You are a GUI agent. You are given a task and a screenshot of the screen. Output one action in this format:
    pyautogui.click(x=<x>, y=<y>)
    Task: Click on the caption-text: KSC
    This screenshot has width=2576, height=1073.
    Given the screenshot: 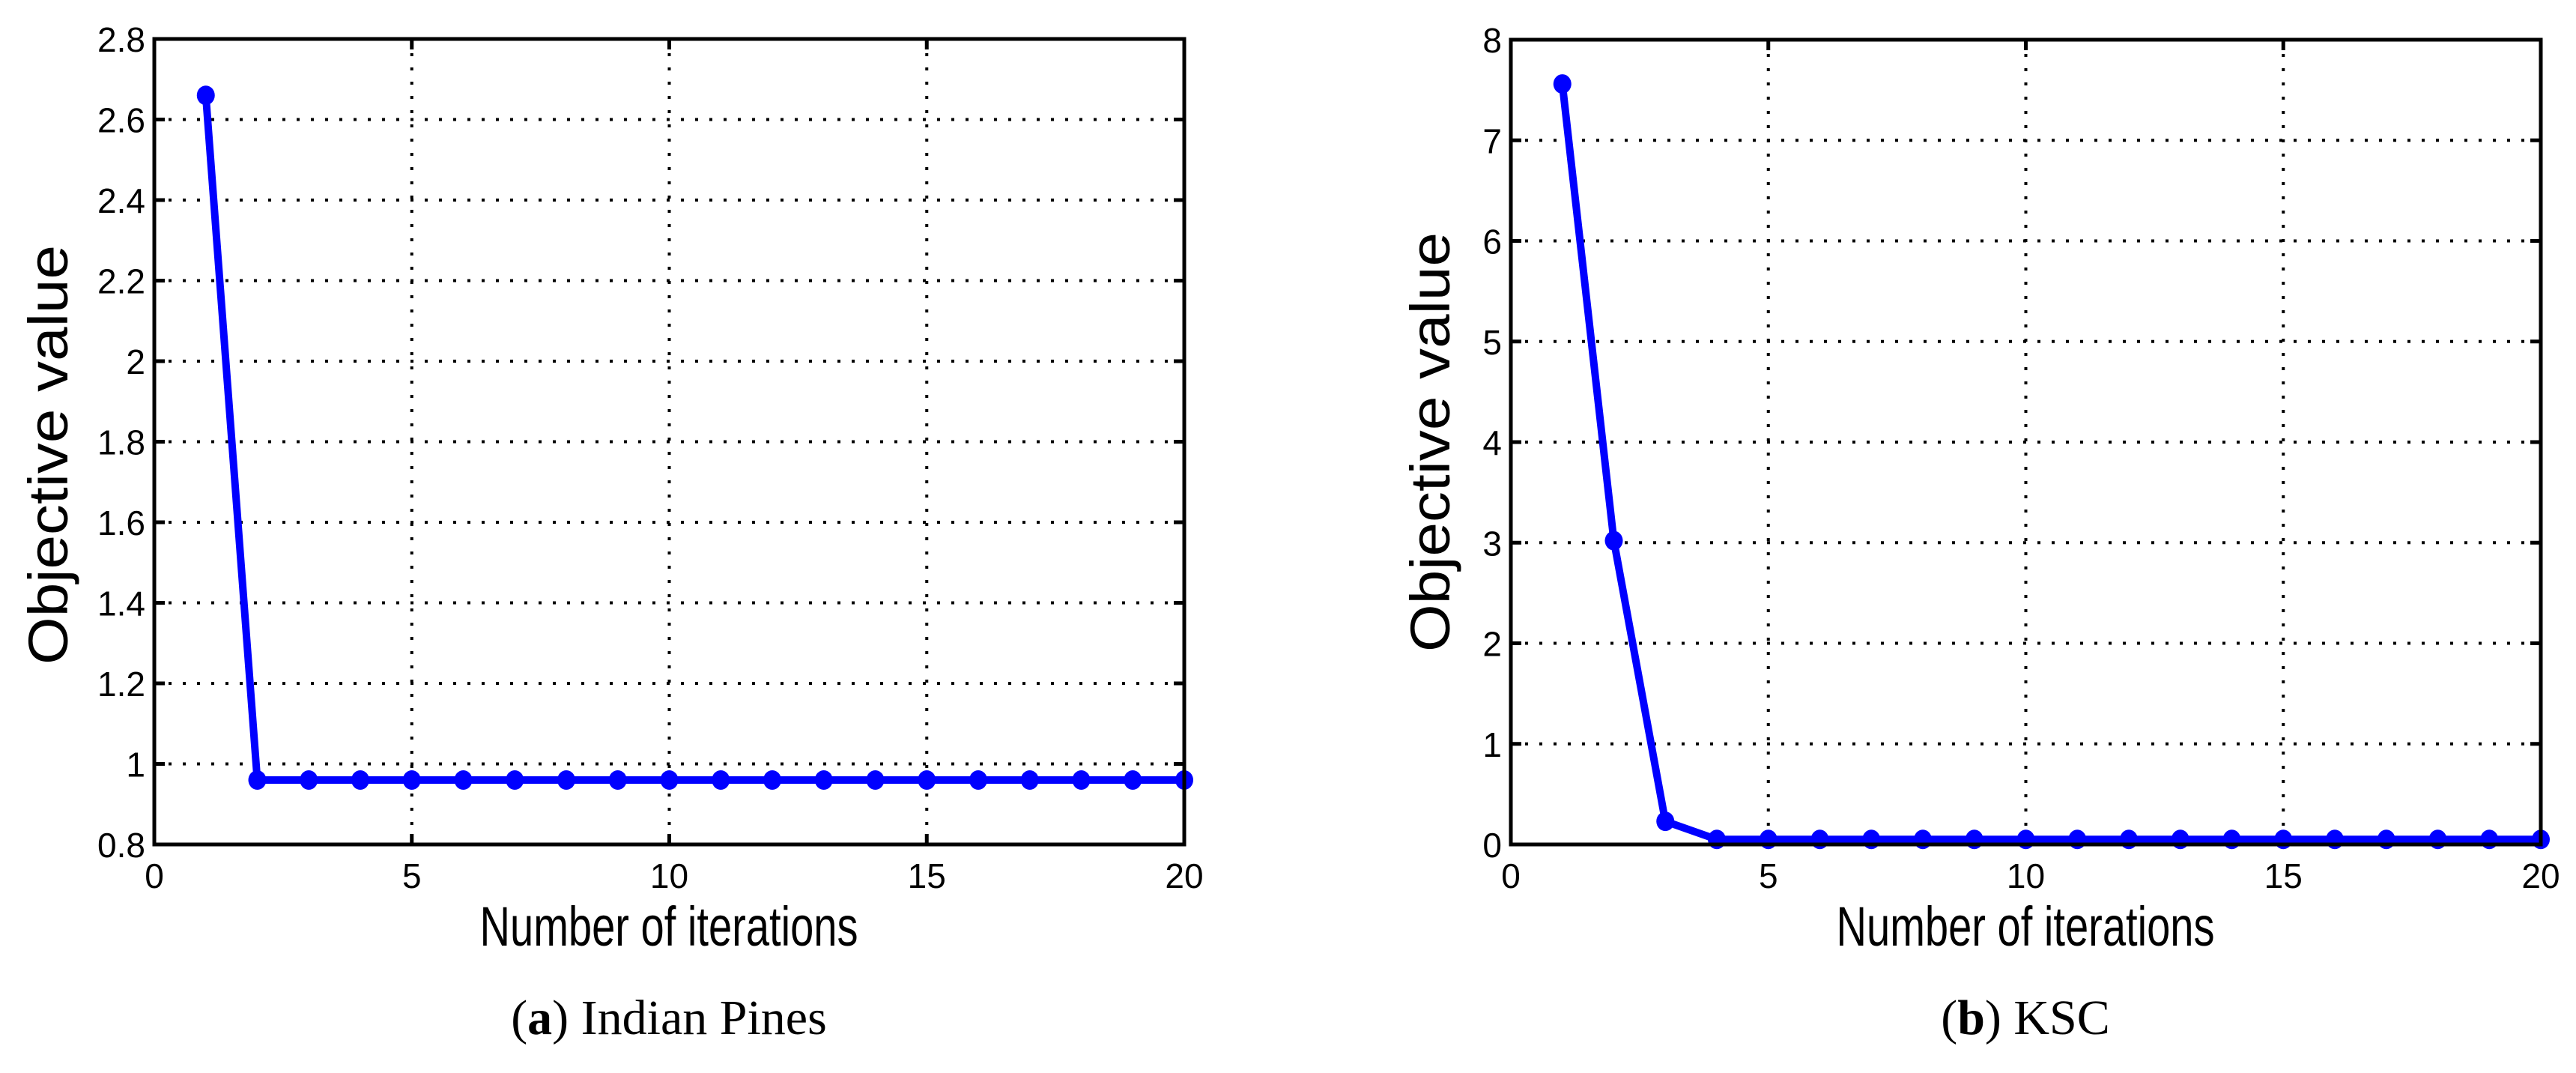 What is the action you would take?
    pyautogui.click(x=2061, y=1018)
    